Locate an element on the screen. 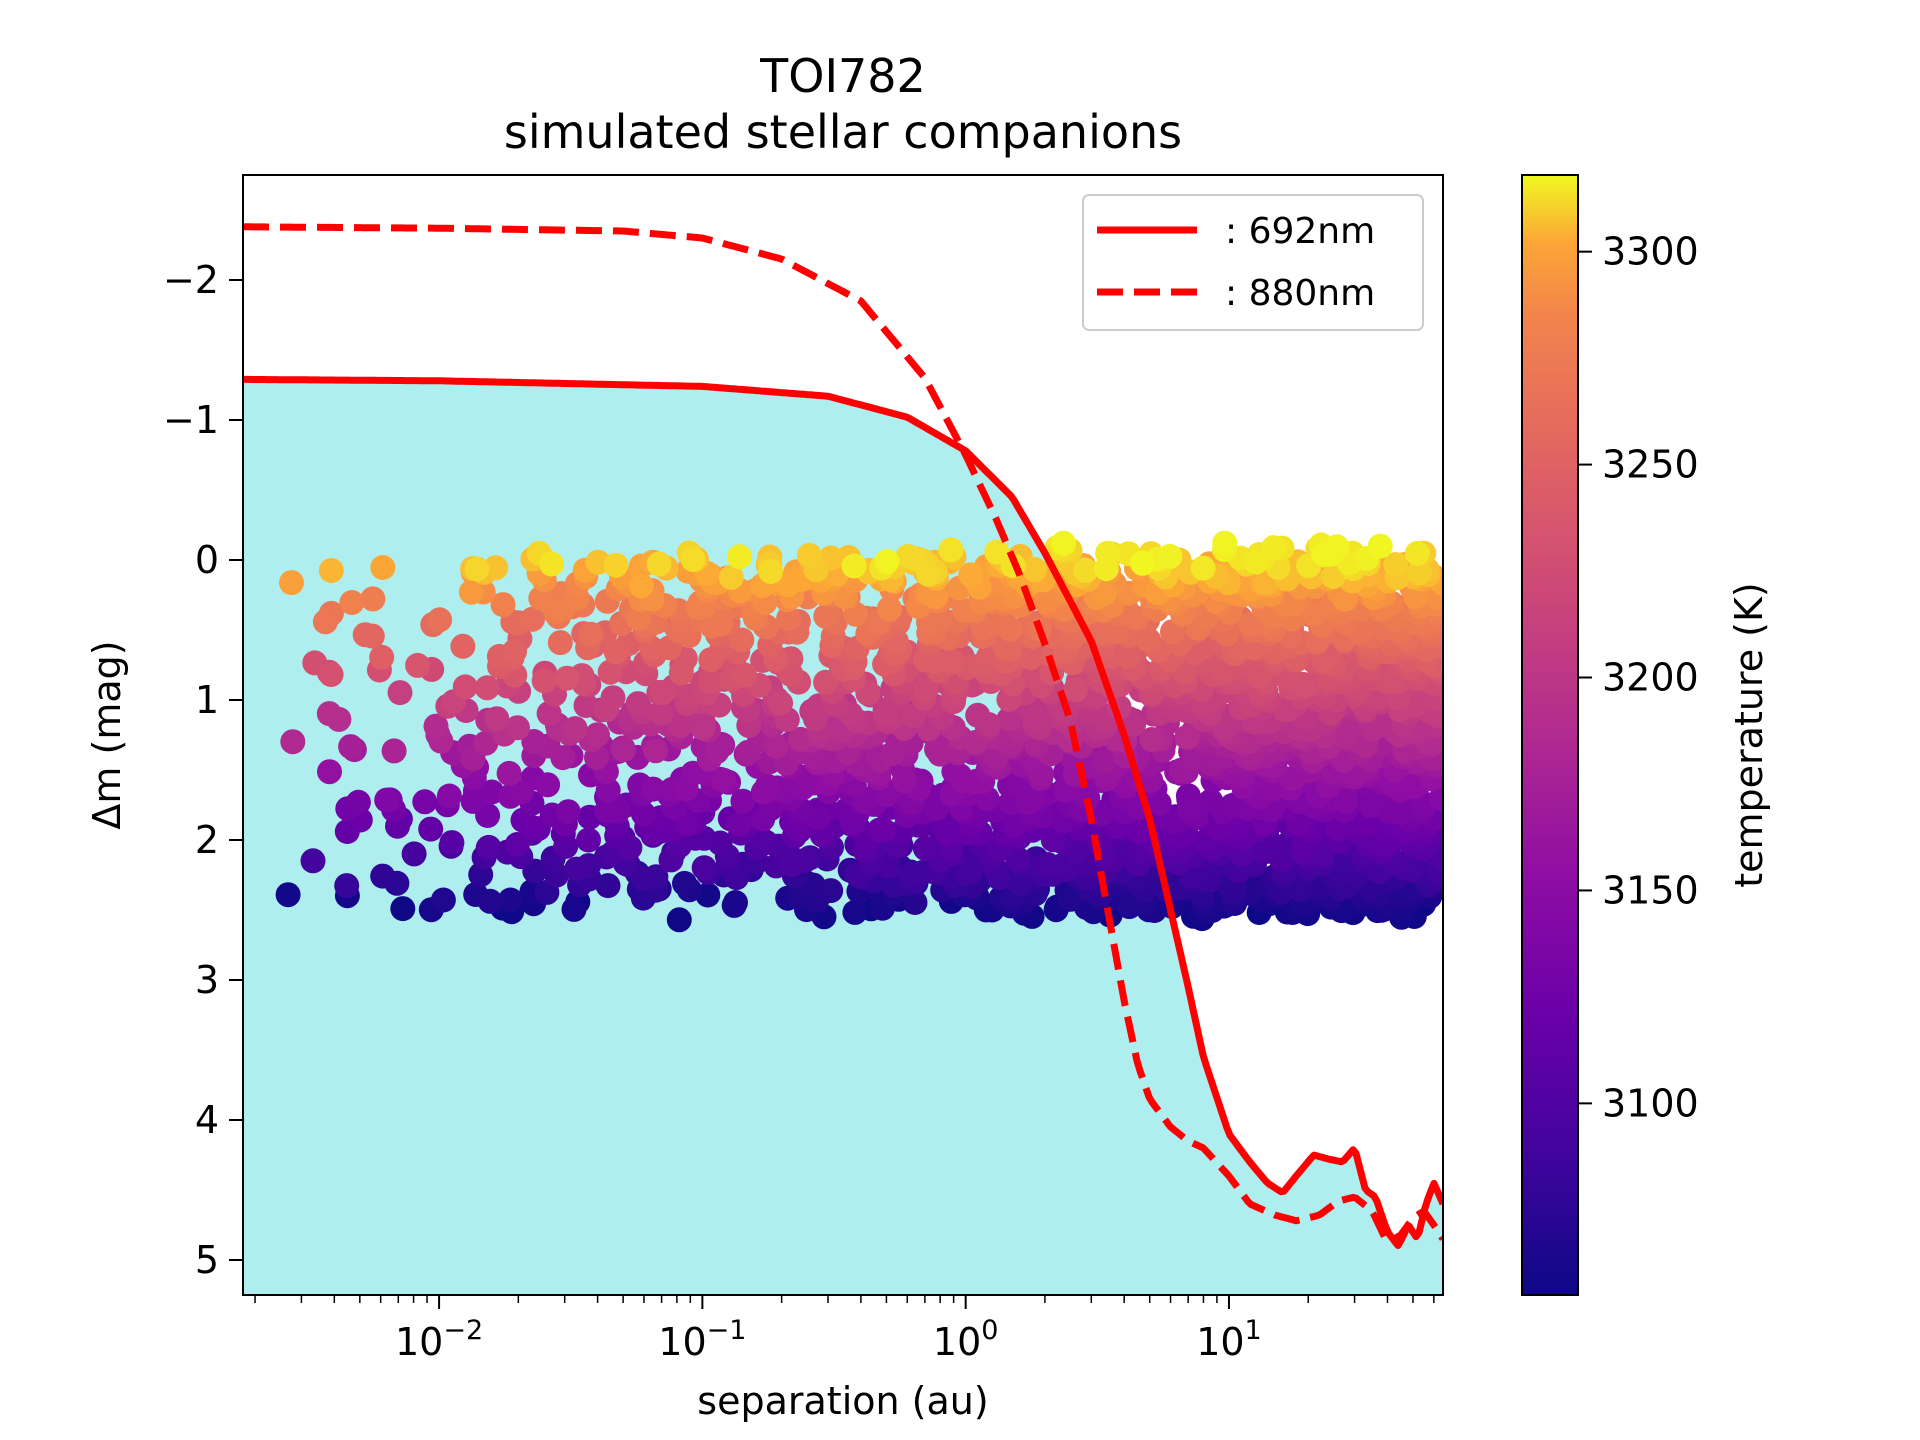  y-tick-label: 0 is located at coordinates (207, 560).